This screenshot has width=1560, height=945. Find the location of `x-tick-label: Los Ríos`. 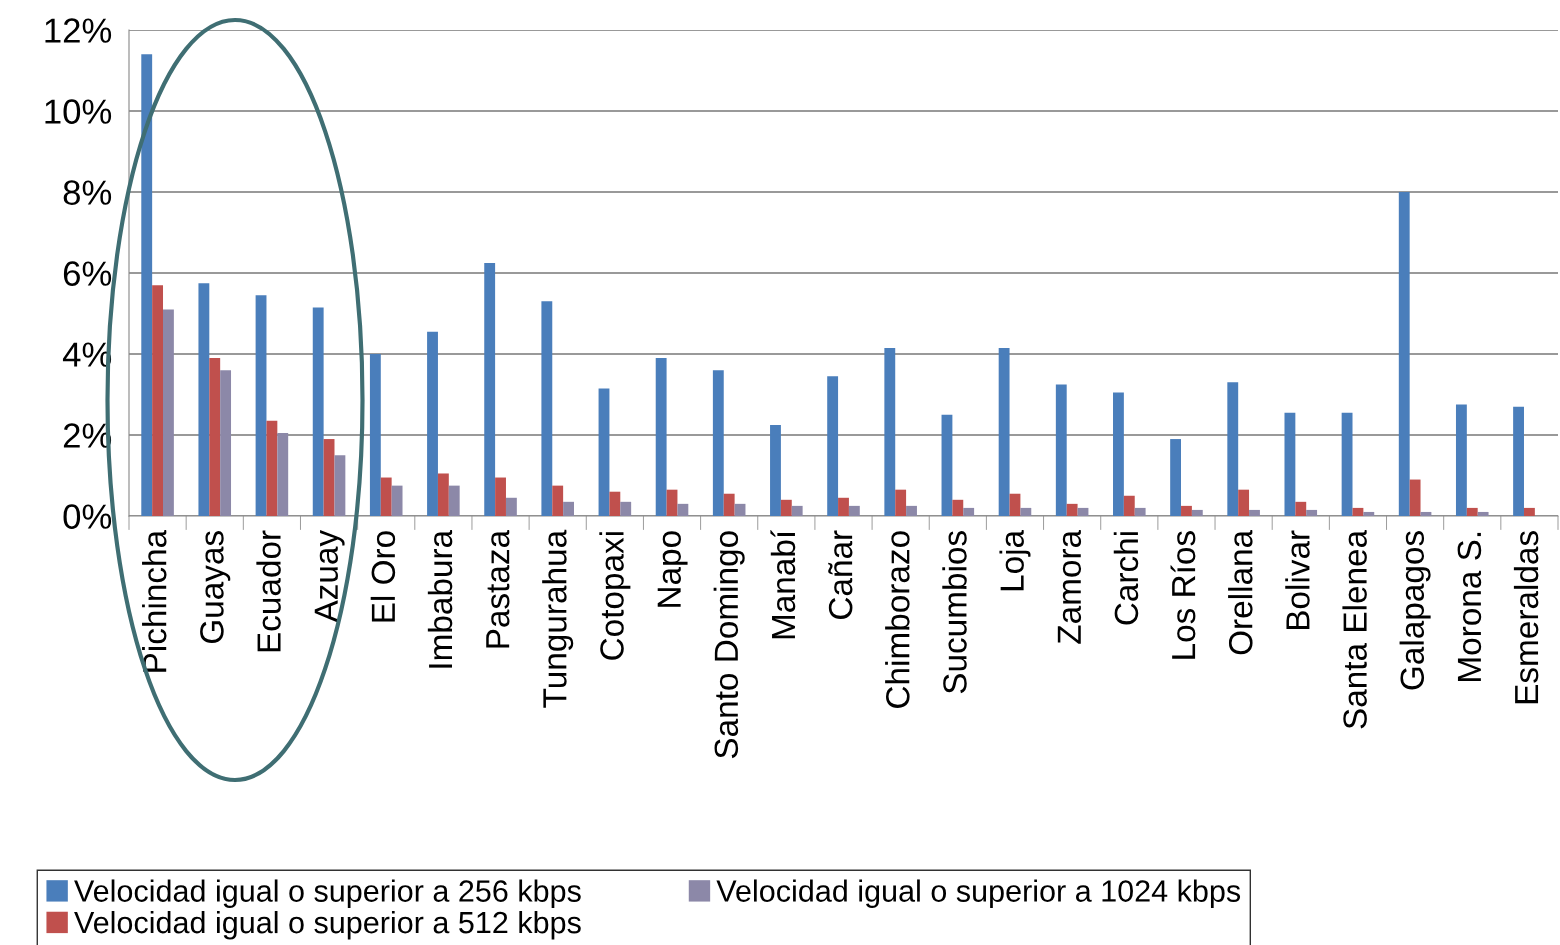

x-tick-label: Los Ríos is located at coordinates (1183, 595).